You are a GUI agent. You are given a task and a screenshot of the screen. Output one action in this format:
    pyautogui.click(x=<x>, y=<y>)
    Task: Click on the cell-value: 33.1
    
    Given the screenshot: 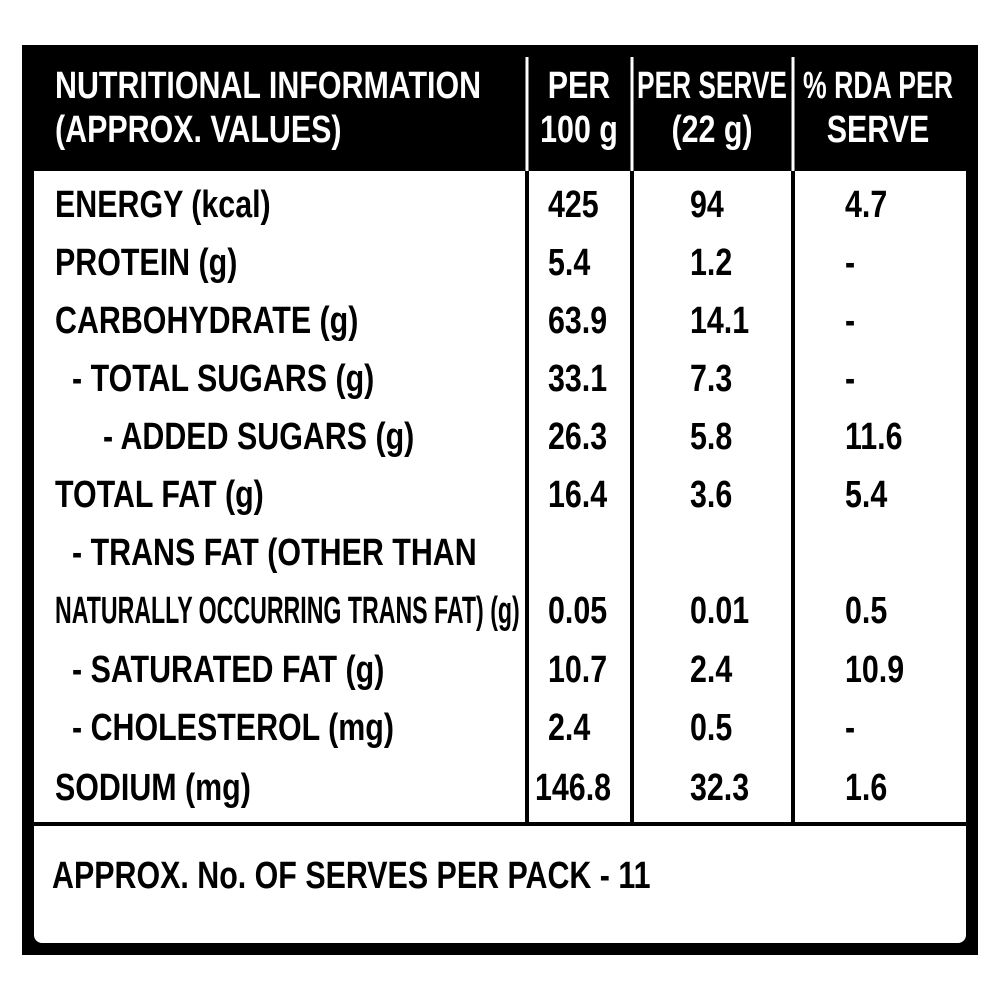 What is the action you would take?
    pyautogui.click(x=577, y=379)
    